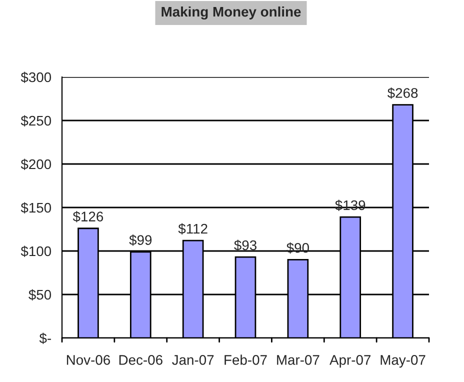 This screenshot has height=382, width=464. I want to click on x-tick-label: Nov-06, so click(88, 360).